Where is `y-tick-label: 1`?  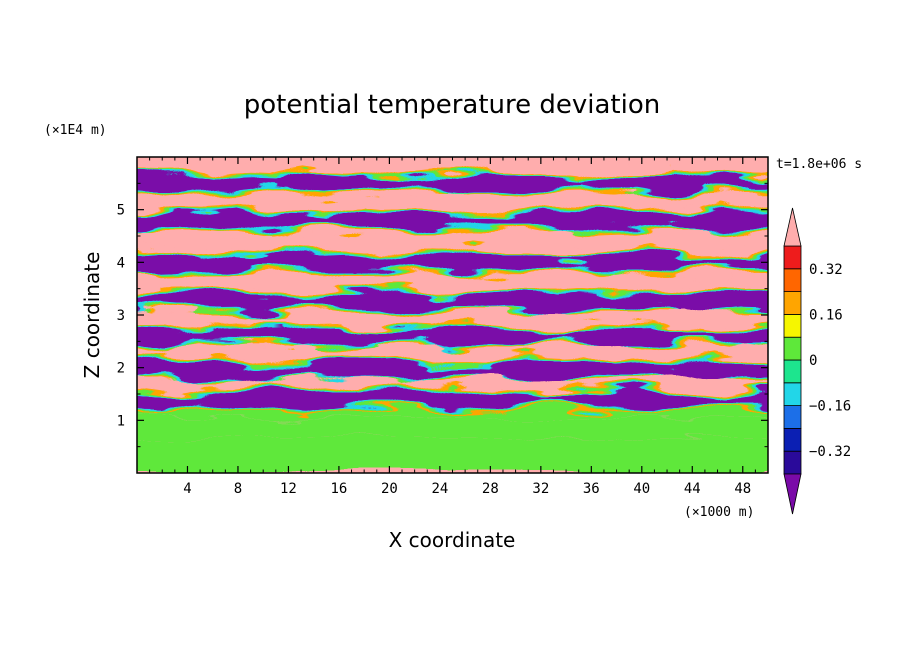 y-tick-label: 1 is located at coordinates (121, 421).